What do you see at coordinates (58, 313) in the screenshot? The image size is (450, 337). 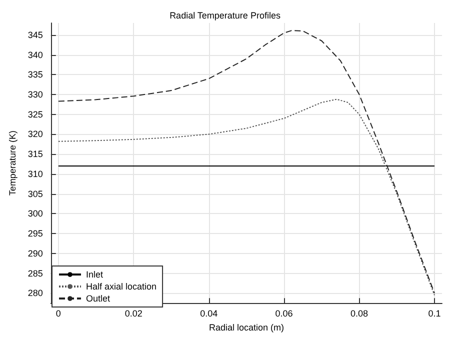 I see `x-tick-label: 0` at bounding box center [58, 313].